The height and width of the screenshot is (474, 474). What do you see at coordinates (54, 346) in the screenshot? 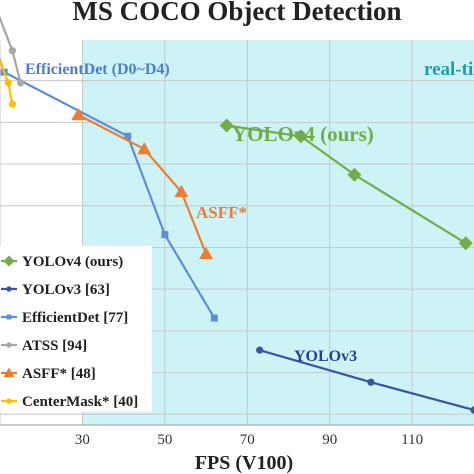
I see `legend-label: ATSS [94]` at bounding box center [54, 346].